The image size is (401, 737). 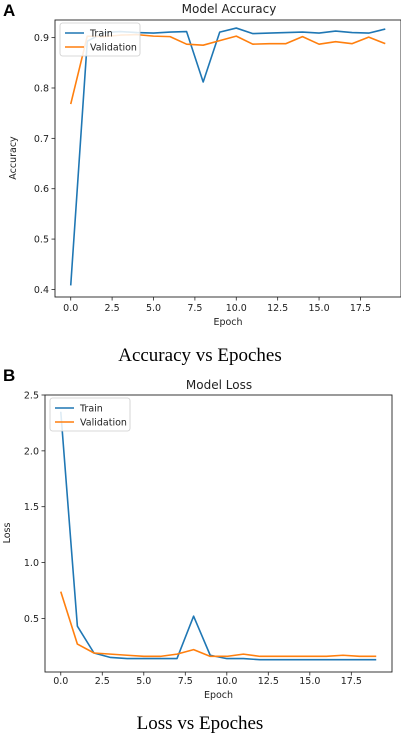 What do you see at coordinates (200, 723) in the screenshot?
I see `panel-b-caption: Loss vs Epoches` at bounding box center [200, 723].